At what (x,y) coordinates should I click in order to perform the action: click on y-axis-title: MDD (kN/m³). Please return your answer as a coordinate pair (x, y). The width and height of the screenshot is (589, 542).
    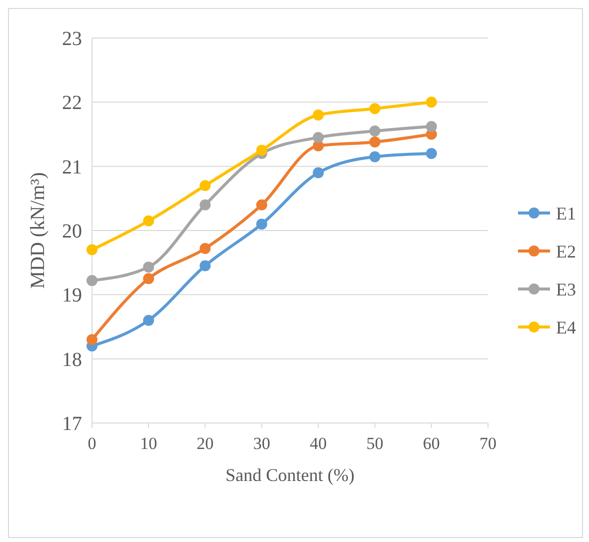
    Looking at the image, I should click on (38, 230).